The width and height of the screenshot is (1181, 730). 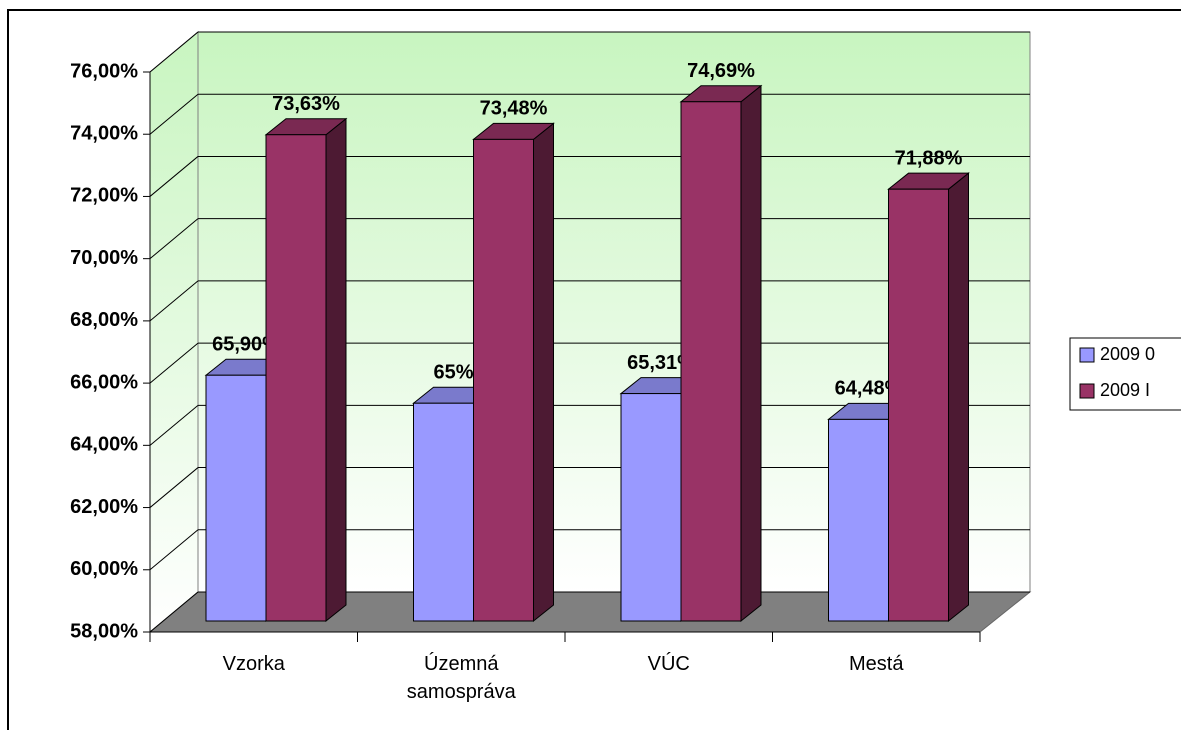 What do you see at coordinates (104, 569) in the screenshot?
I see `y-tick-label: 60,00%` at bounding box center [104, 569].